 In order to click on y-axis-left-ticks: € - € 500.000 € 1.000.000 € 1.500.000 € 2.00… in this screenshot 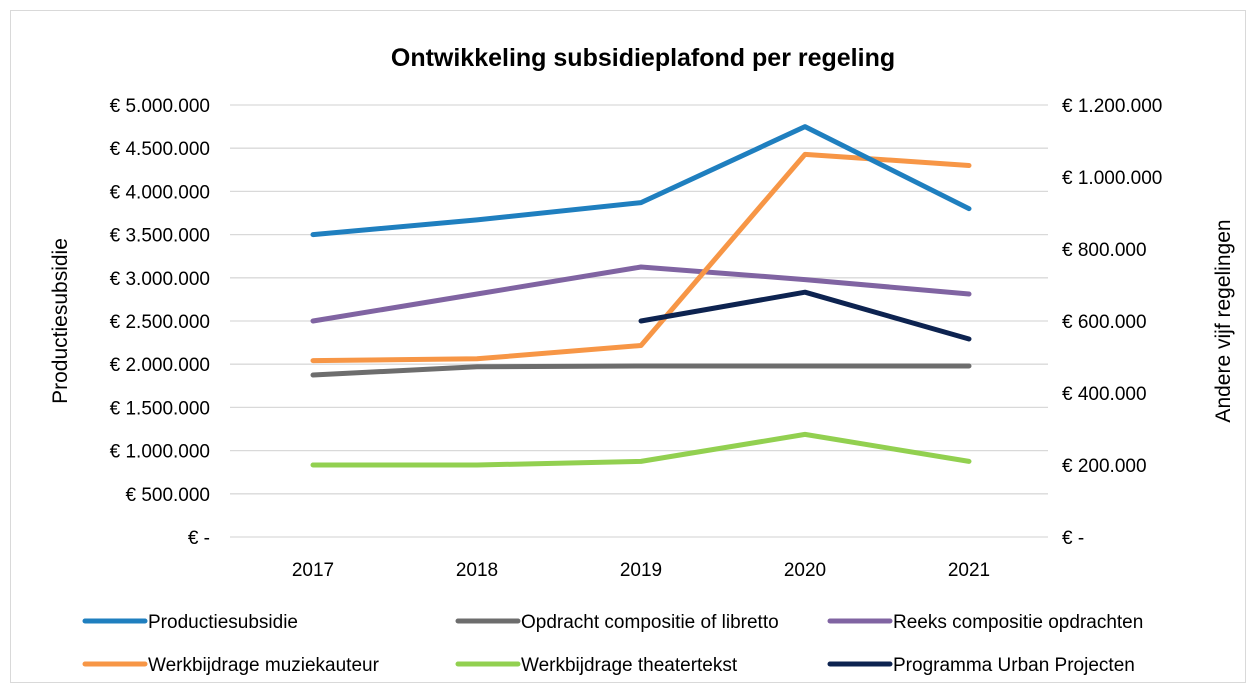, I will do `click(160, 322)`.